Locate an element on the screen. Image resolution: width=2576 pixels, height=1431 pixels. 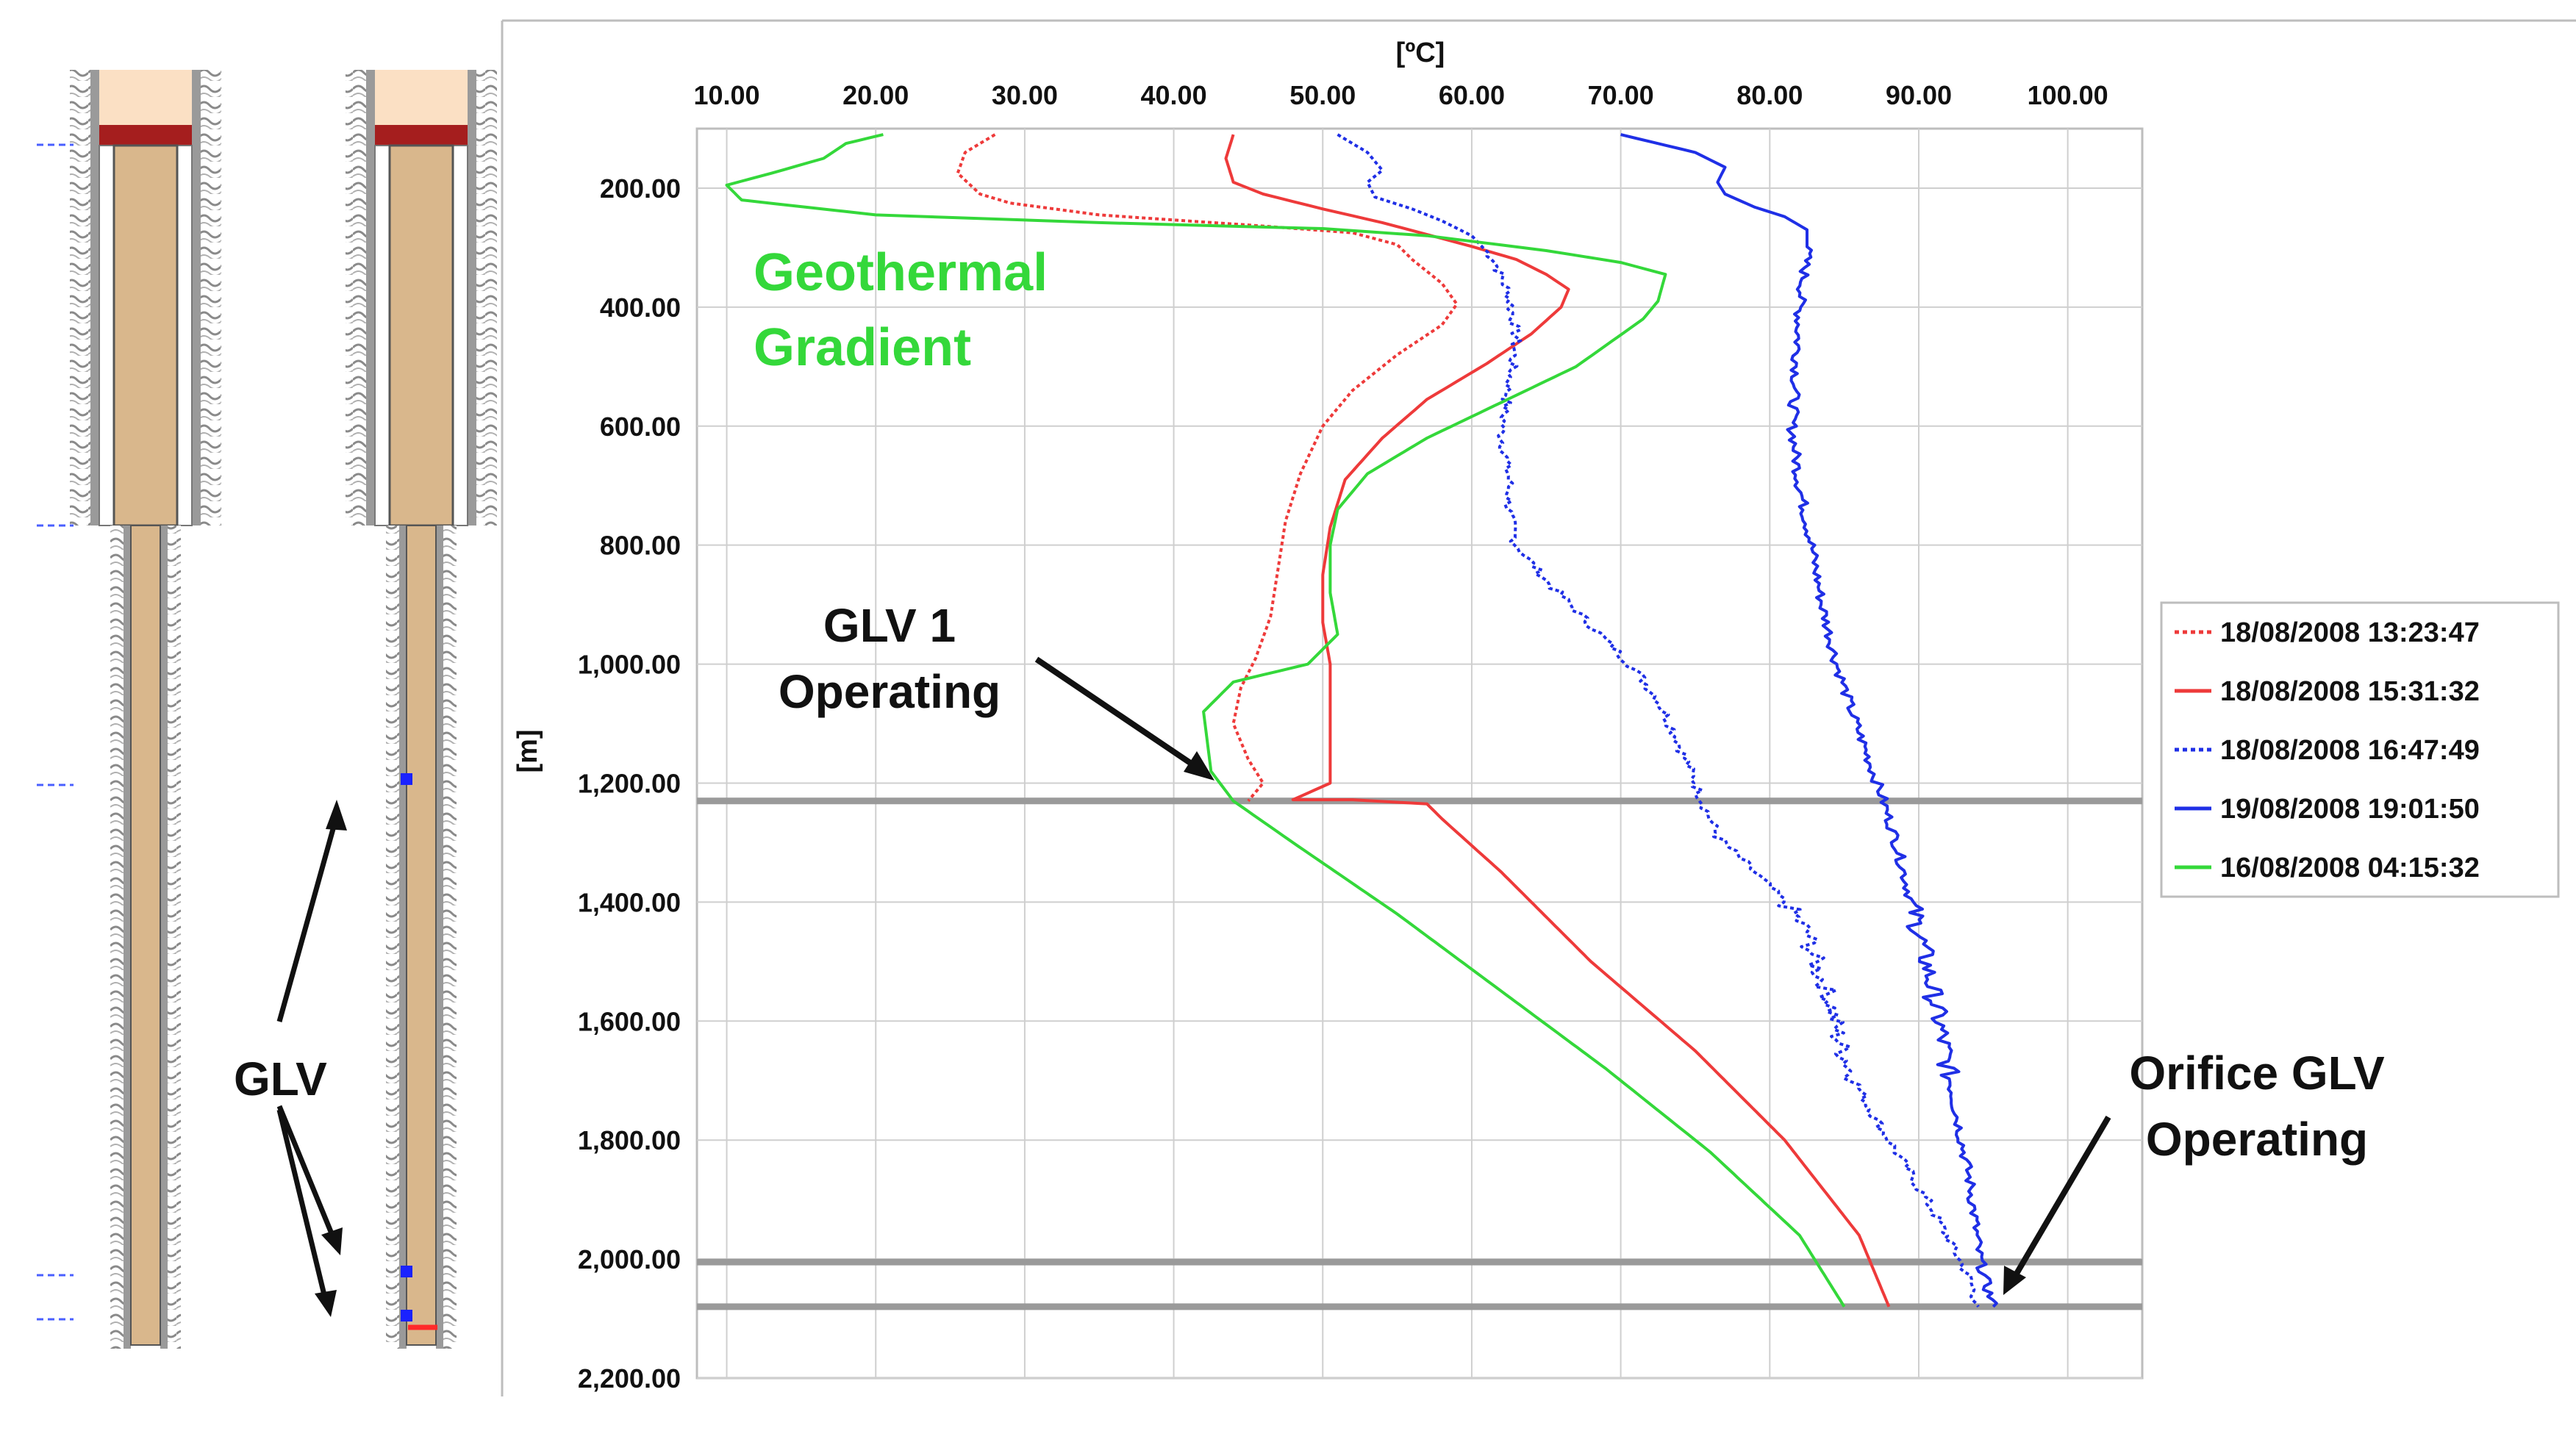
y-tick-label: 2,200.00 is located at coordinates (629, 1378).